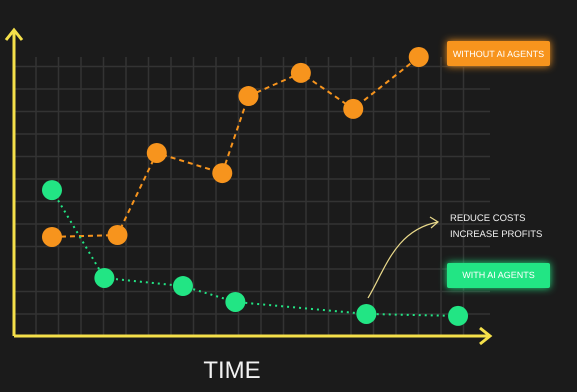 Image resolution: width=577 pixels, height=392 pixels. I want to click on label-box: WITHOUT AI AGENTS, so click(498, 53).